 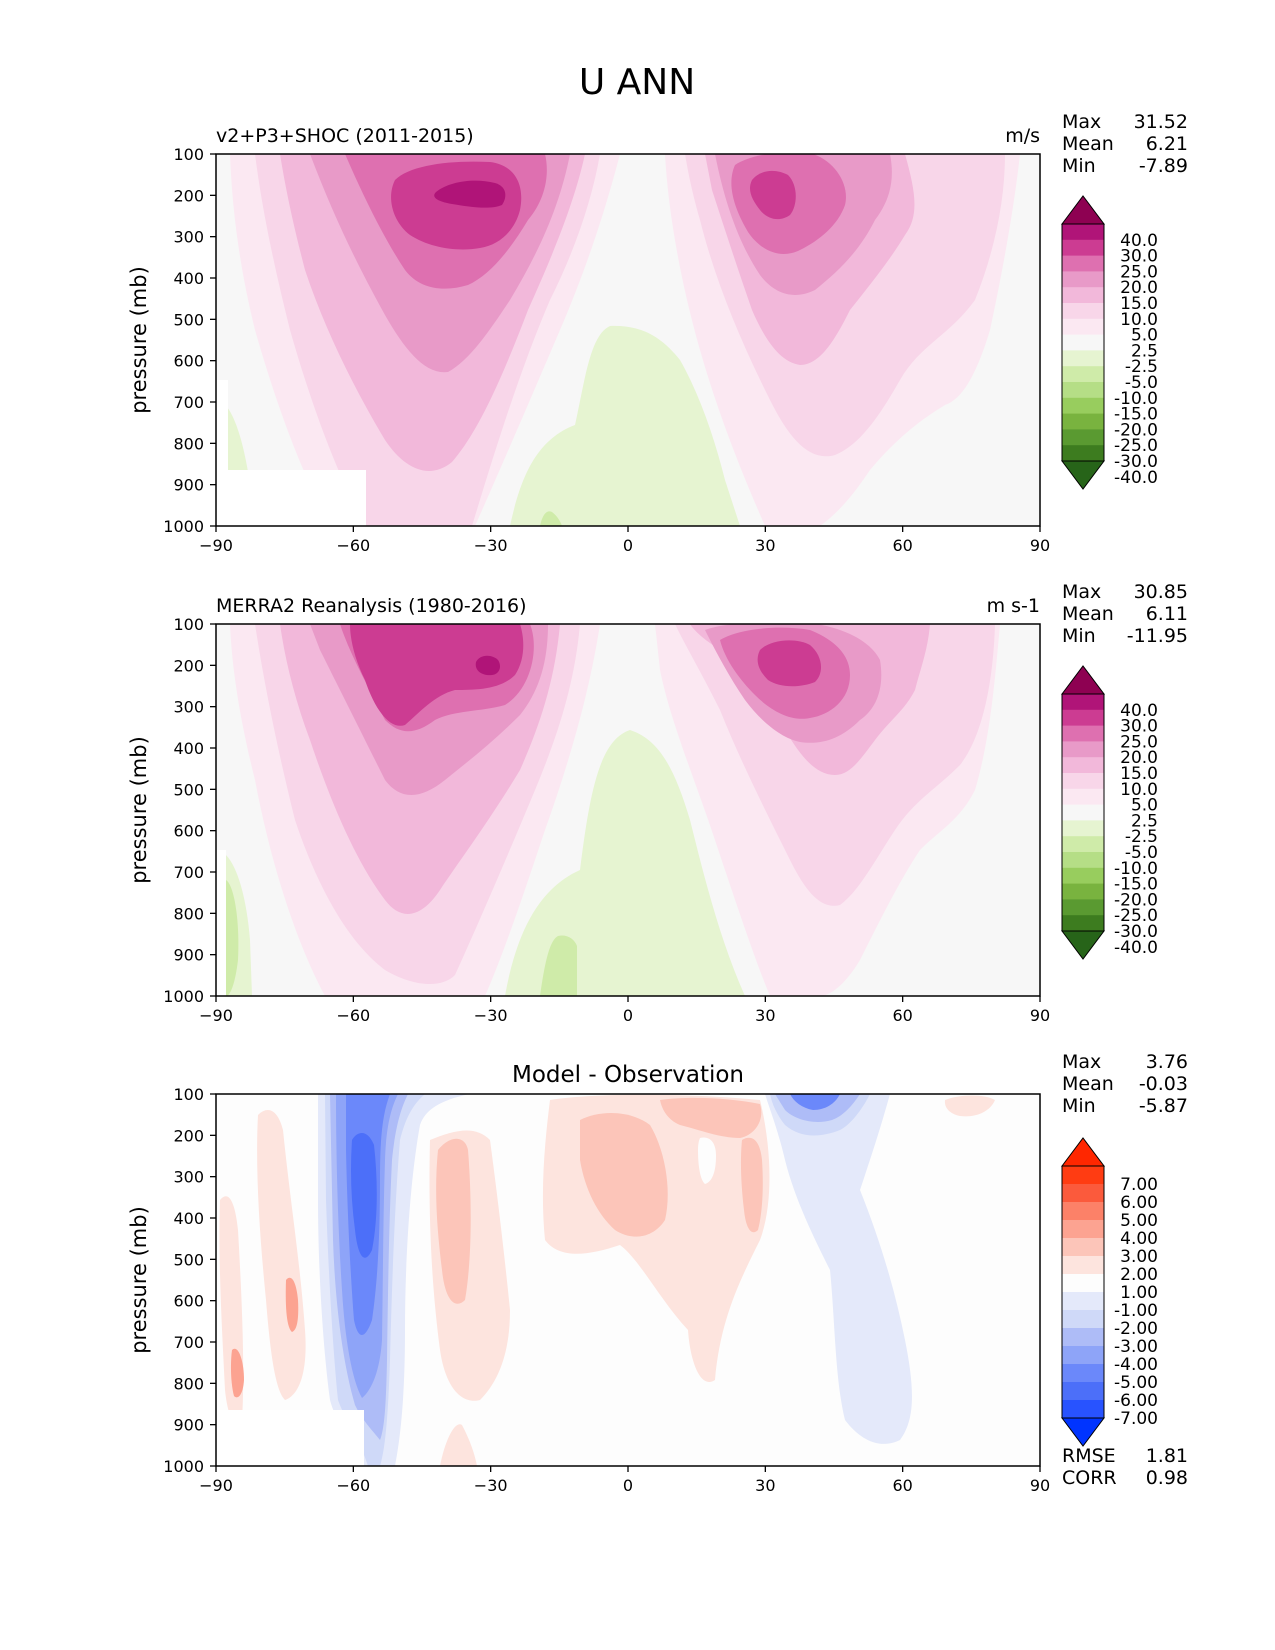 I want to click on corr-label: CORR, so click(x=1089, y=1478).